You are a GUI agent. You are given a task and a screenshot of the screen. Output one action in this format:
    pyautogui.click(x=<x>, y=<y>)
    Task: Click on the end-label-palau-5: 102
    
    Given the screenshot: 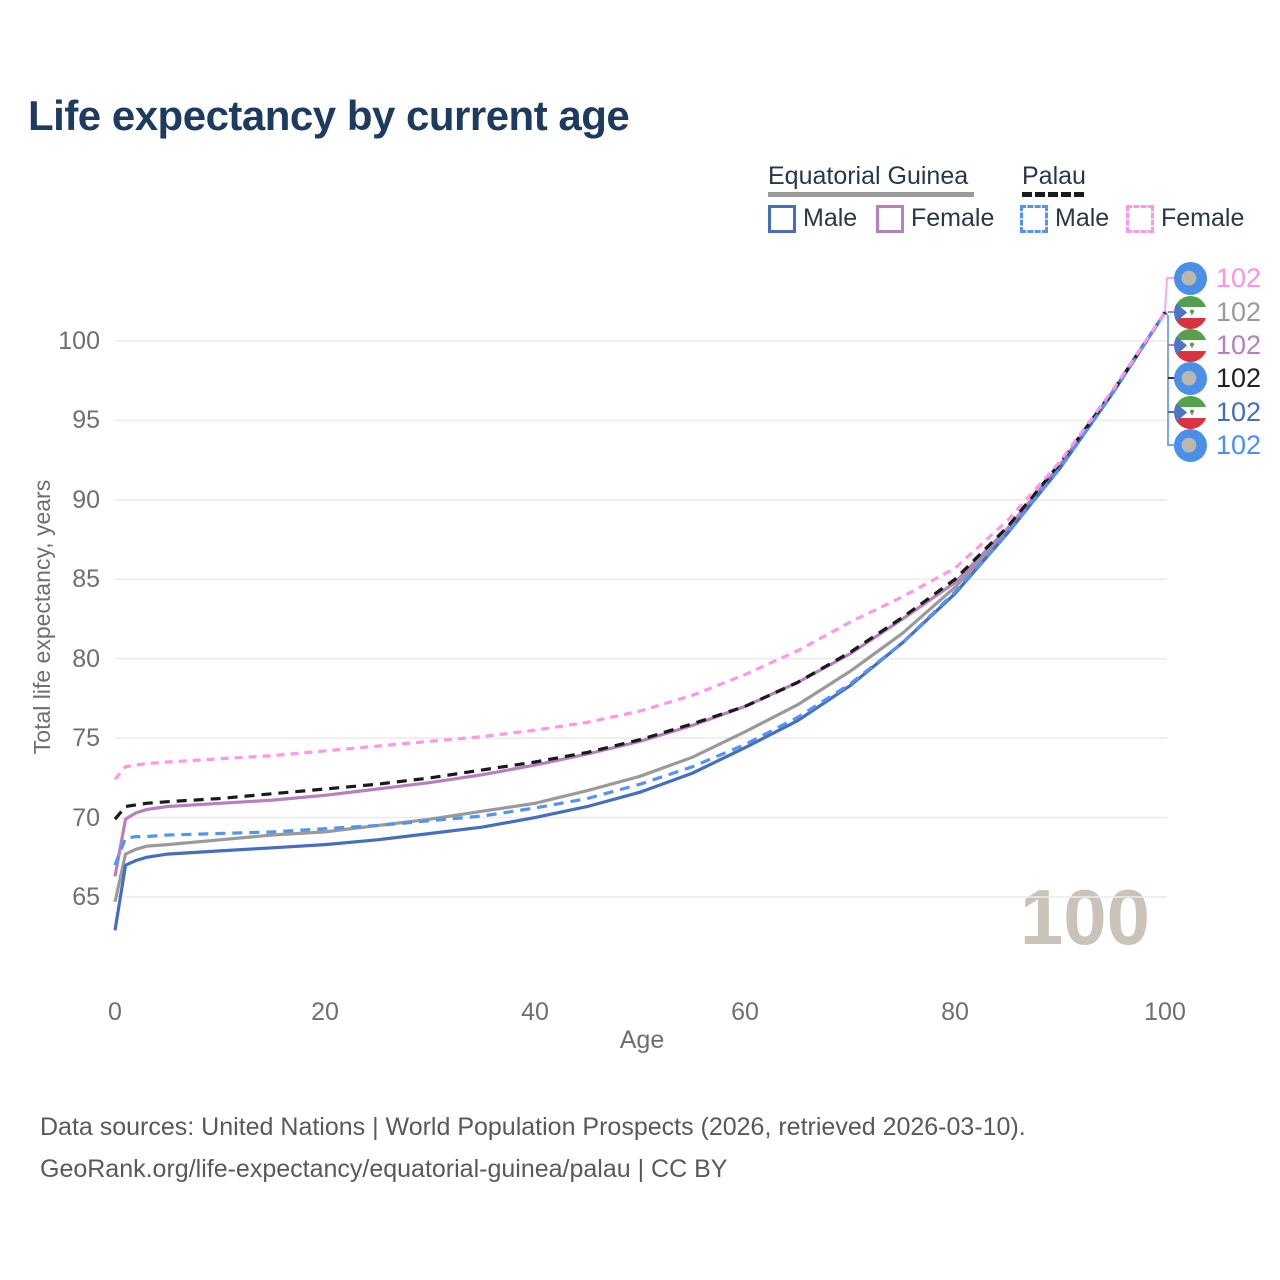 What is the action you would take?
    pyautogui.click(x=1217, y=445)
    